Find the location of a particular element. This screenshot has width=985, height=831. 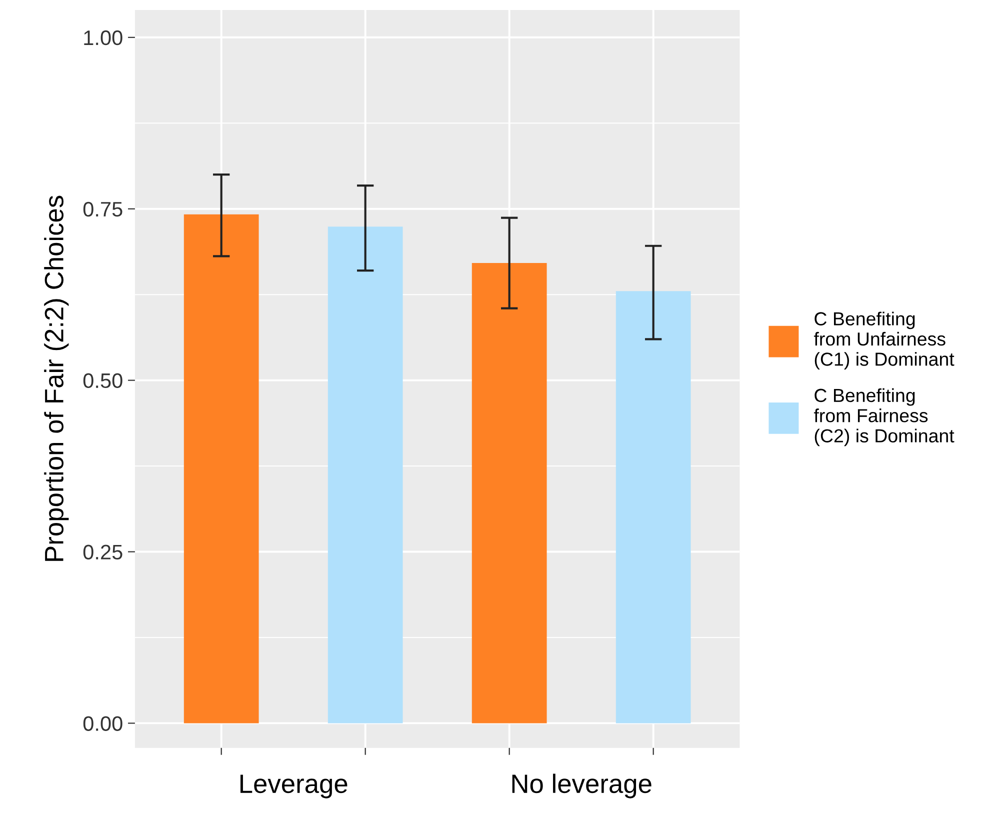

y-tick-label: 0.00 is located at coordinates (102, 723).